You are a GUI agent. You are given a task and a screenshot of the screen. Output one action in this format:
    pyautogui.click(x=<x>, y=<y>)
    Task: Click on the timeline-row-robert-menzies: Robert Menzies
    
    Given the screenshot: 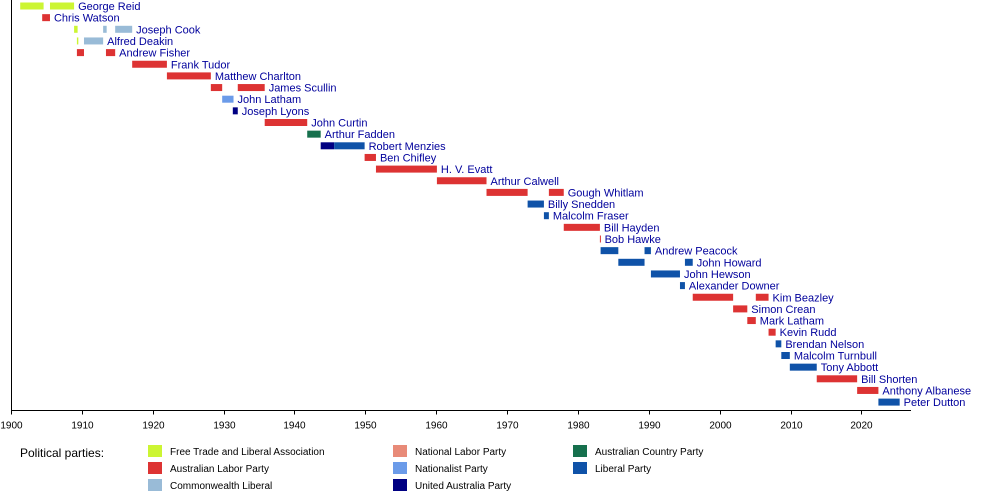 What is the action you would take?
    pyautogui.click(x=383, y=147)
    